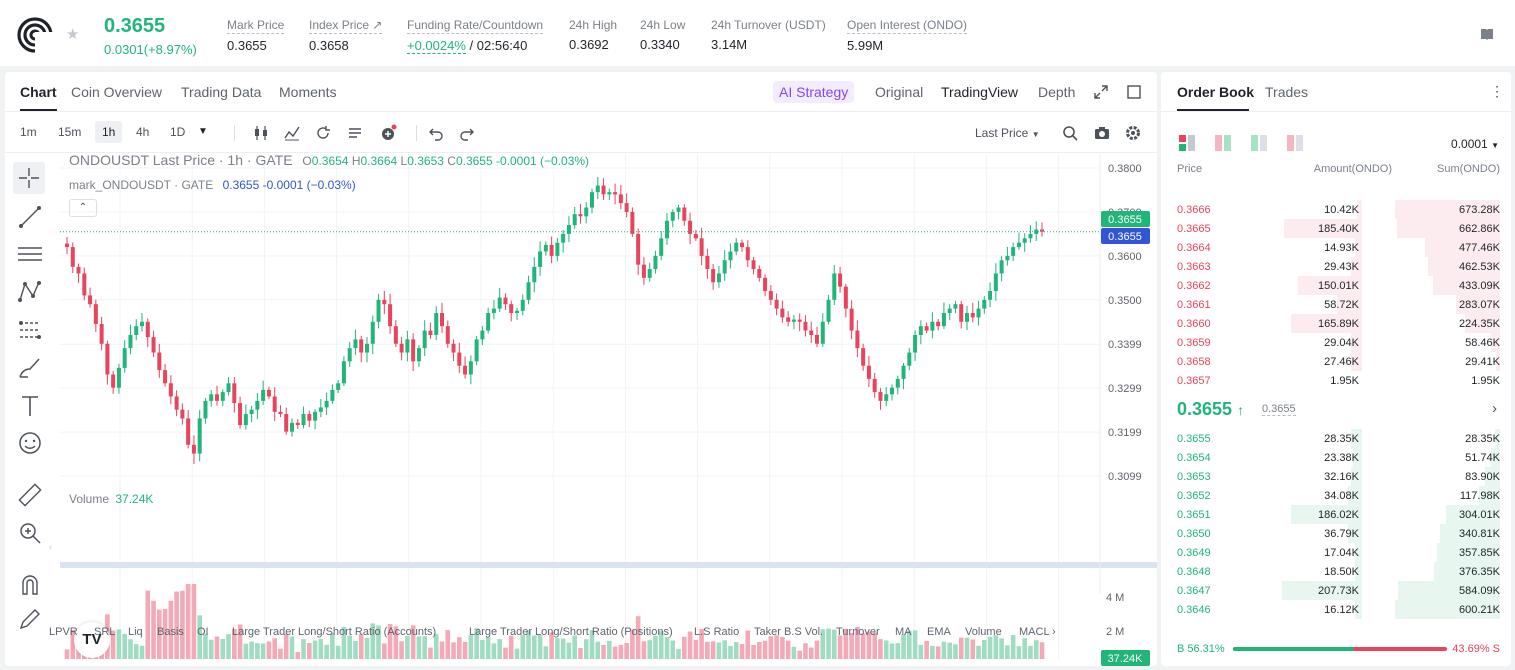  What do you see at coordinates (28, 132) in the screenshot?
I see `timeframe-1m: 1m` at bounding box center [28, 132].